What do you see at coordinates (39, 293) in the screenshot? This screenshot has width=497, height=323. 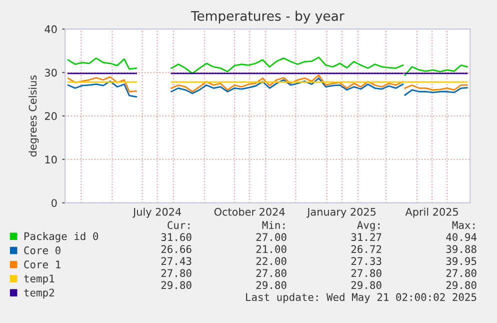 I see `legend-label: temp2` at bounding box center [39, 293].